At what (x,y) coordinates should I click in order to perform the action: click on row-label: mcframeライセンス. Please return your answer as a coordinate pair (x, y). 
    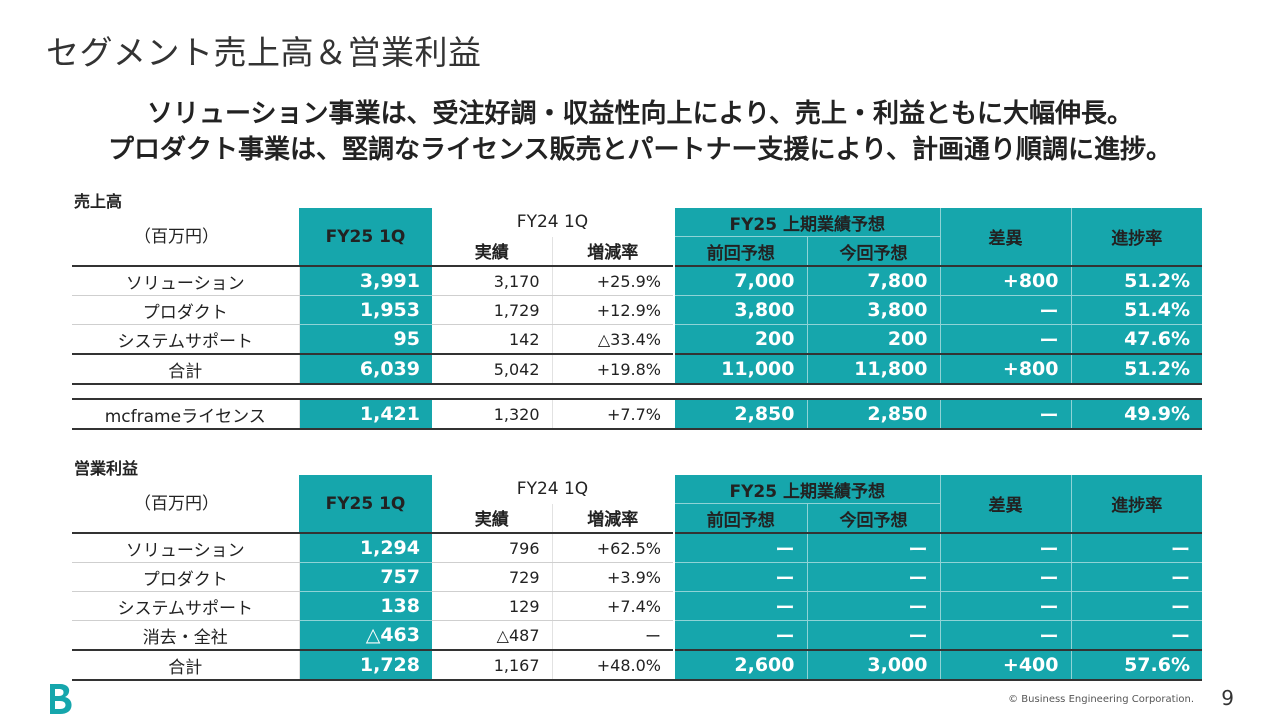
    Looking at the image, I should click on (186, 414).